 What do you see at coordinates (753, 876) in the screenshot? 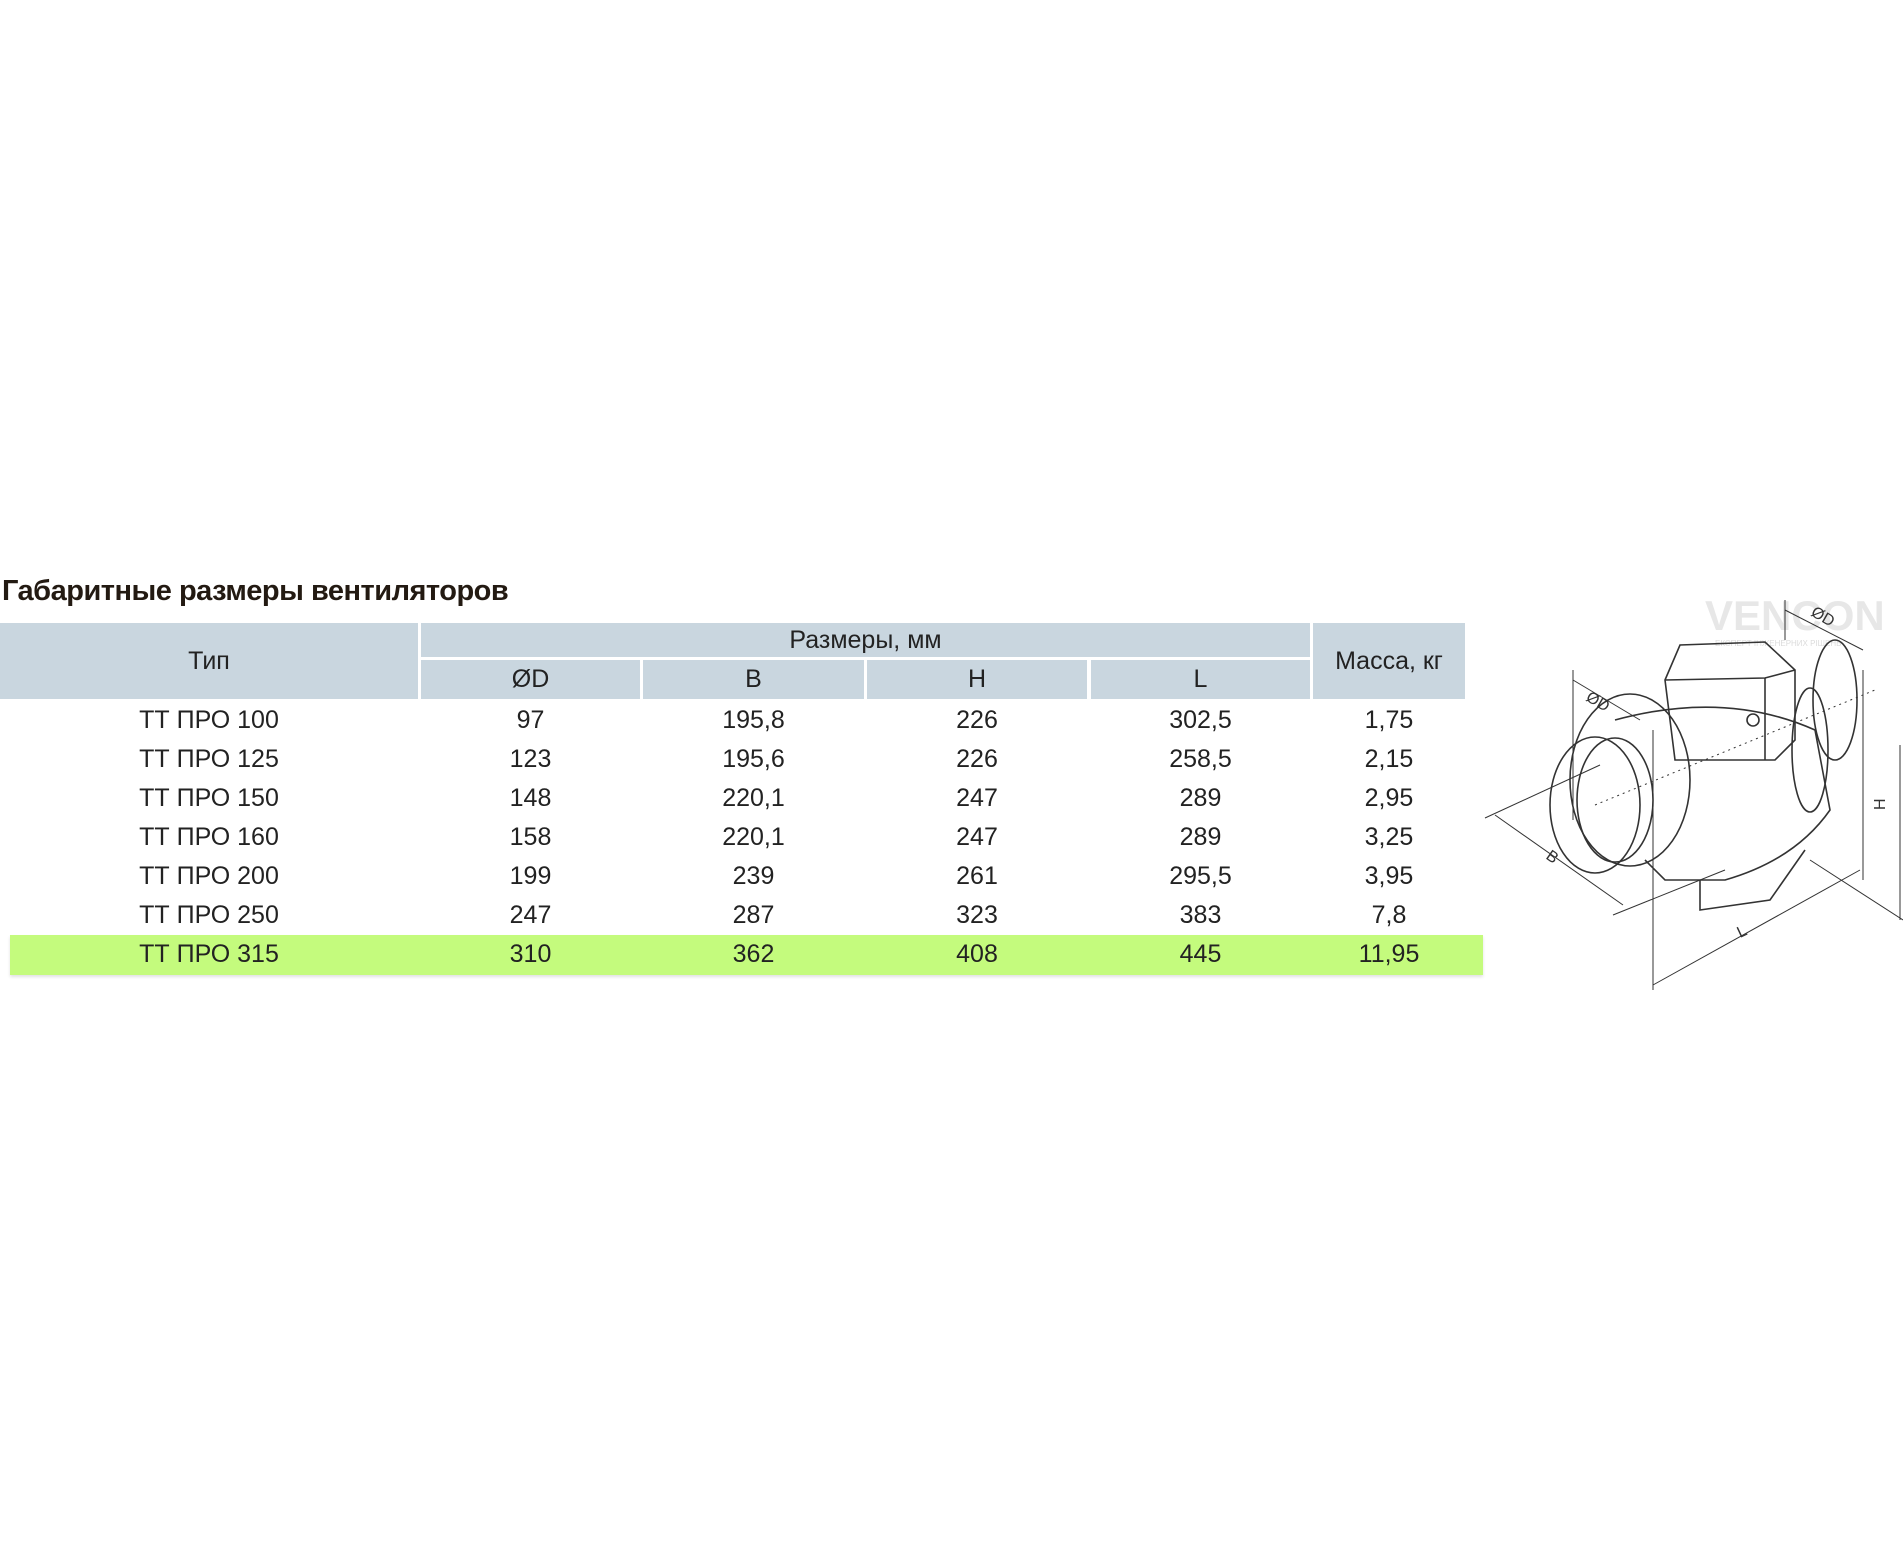
I see `table-cell: 239` at bounding box center [753, 876].